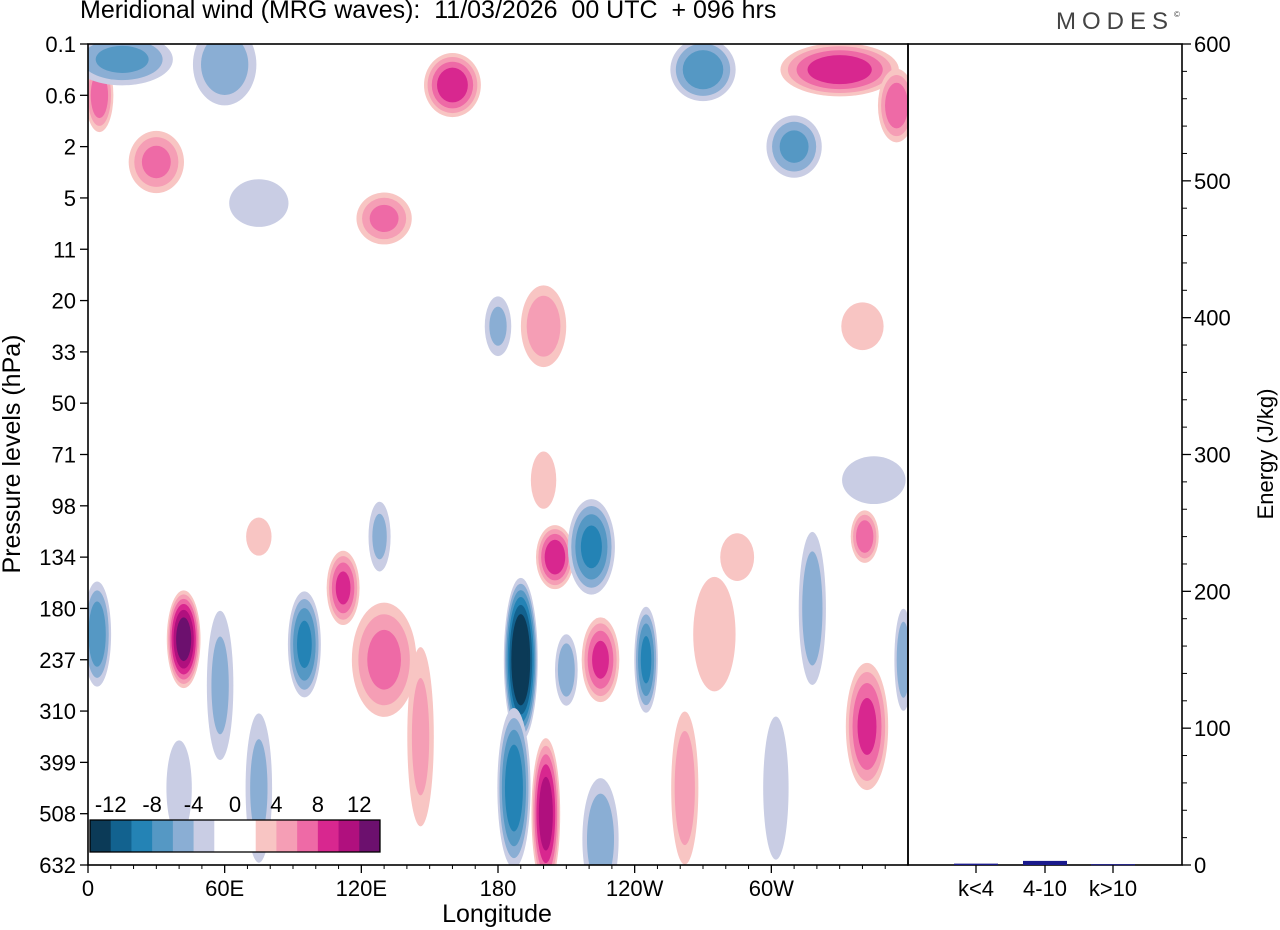 The width and height of the screenshot is (1280, 930). I want to click on y-tick-label: 399, so click(57, 762).